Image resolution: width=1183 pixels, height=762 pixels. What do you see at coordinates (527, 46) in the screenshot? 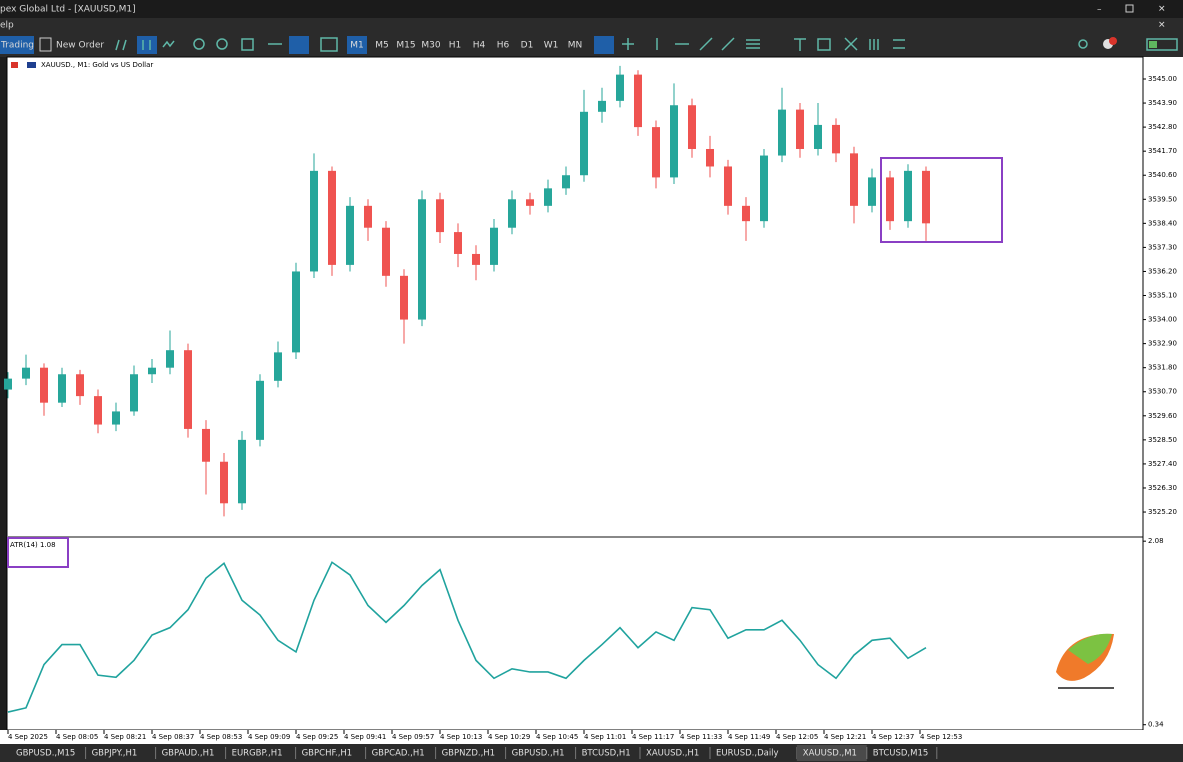
I see `timeframe-button: D1` at bounding box center [527, 46].